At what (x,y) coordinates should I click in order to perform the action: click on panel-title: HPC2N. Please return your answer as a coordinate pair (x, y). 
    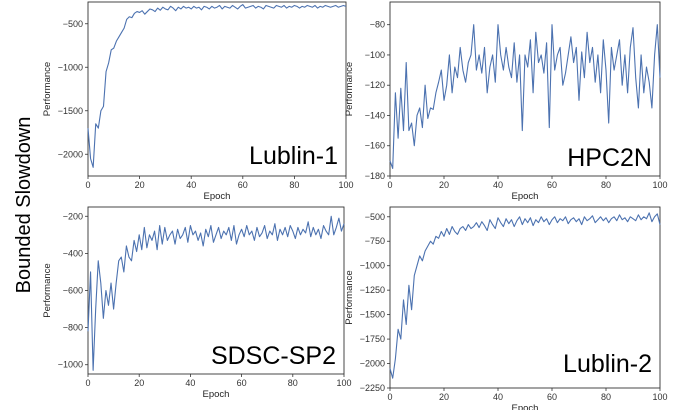
    Looking at the image, I should click on (609, 158).